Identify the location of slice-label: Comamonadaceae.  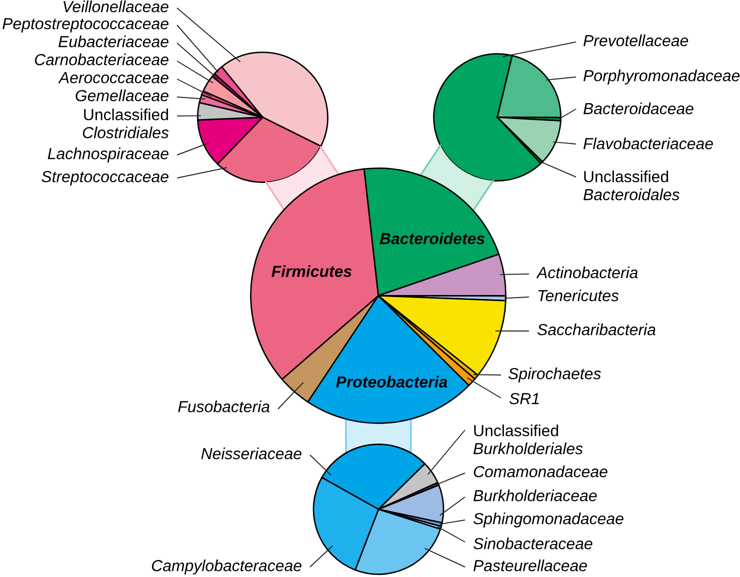
(541, 472).